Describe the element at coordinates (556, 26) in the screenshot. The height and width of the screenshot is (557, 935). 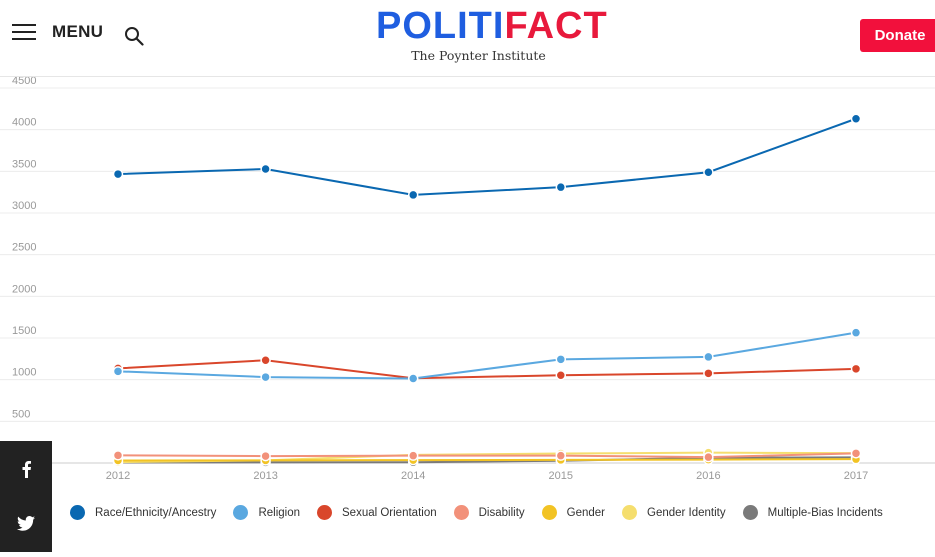
I see `logo-fact: FACT` at that location.